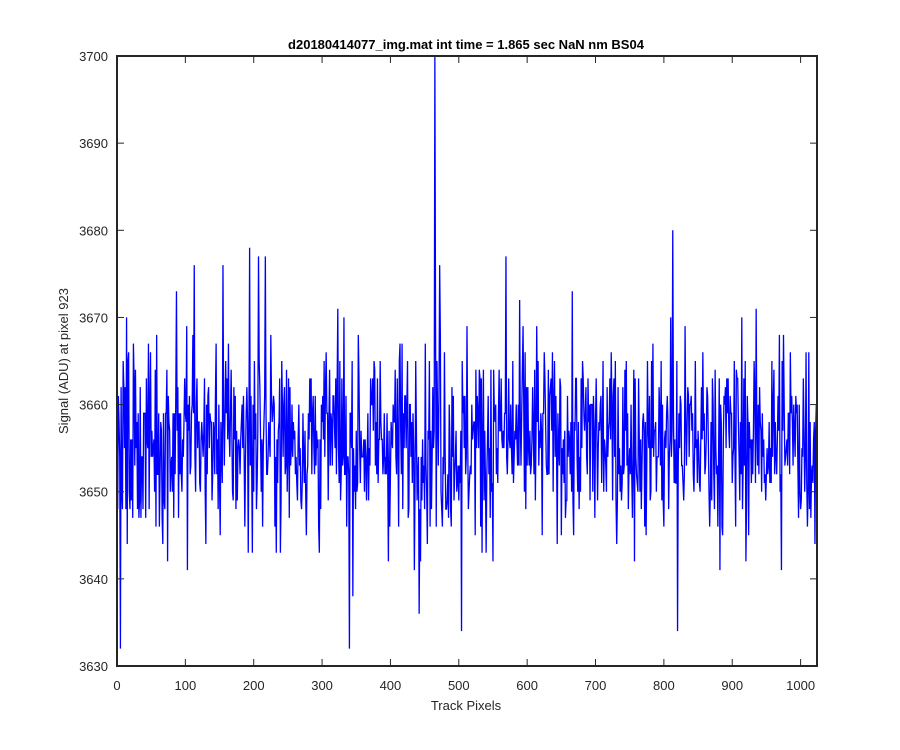  Describe the element at coordinates (254, 685) in the screenshot. I see `x-tick-label: 200` at that location.